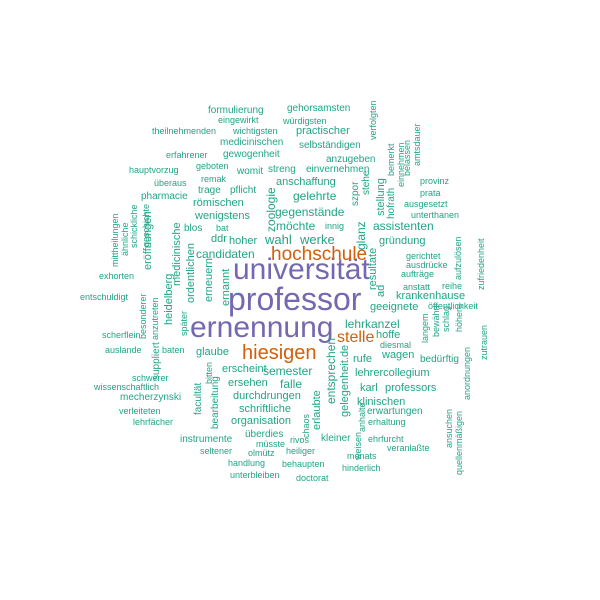 Image resolution: width=600 pixels, height=600 pixels. Describe the element at coordinates (458, 258) in the screenshot. I see `word: aufzulösen` at that location.